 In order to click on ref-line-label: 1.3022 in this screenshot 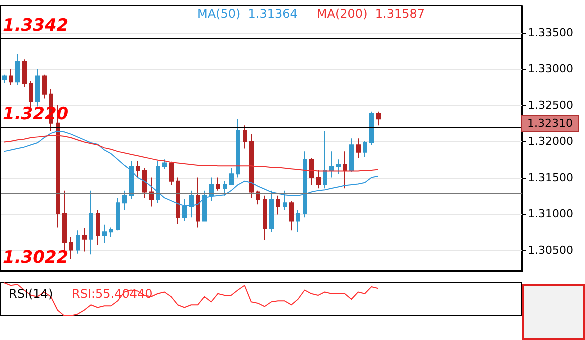, I will do `click(36, 258)`.